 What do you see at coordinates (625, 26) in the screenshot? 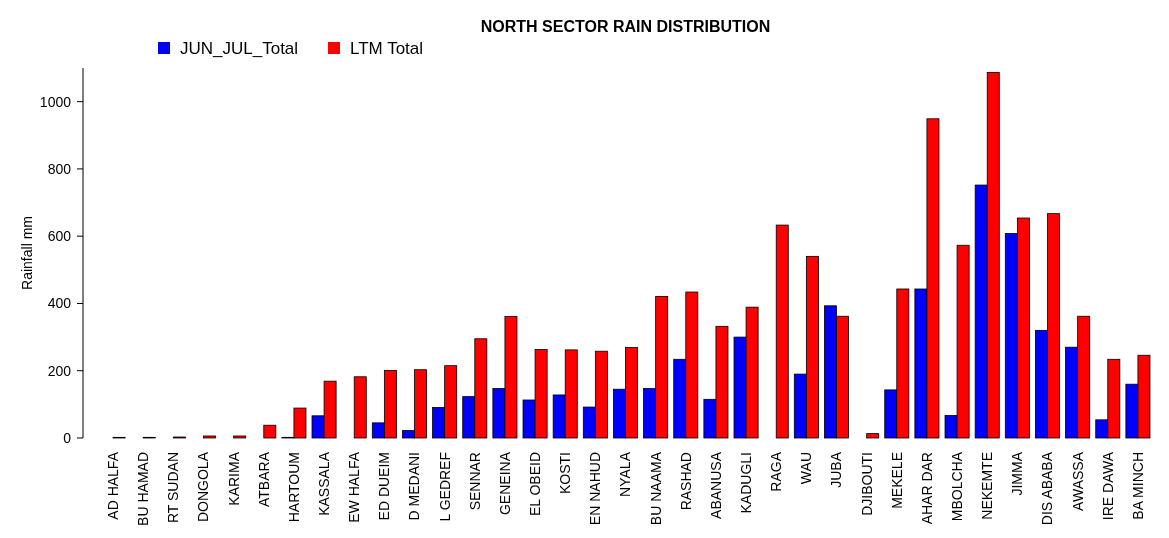
I see `chart-title: NORTH SECTOR RAIN DISTRIBUTION` at bounding box center [625, 26].